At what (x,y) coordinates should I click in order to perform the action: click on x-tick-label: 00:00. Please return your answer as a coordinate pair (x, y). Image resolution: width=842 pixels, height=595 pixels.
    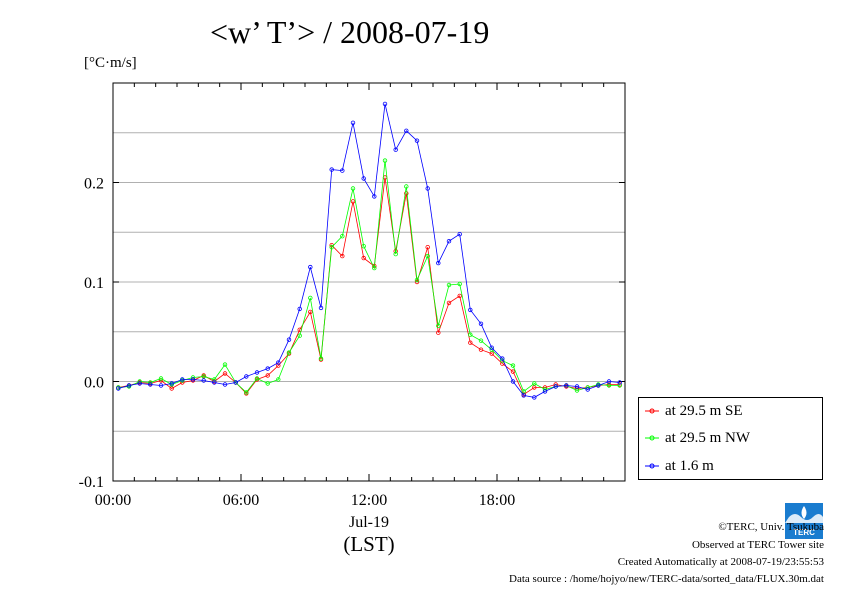
    Looking at the image, I should click on (113, 500).